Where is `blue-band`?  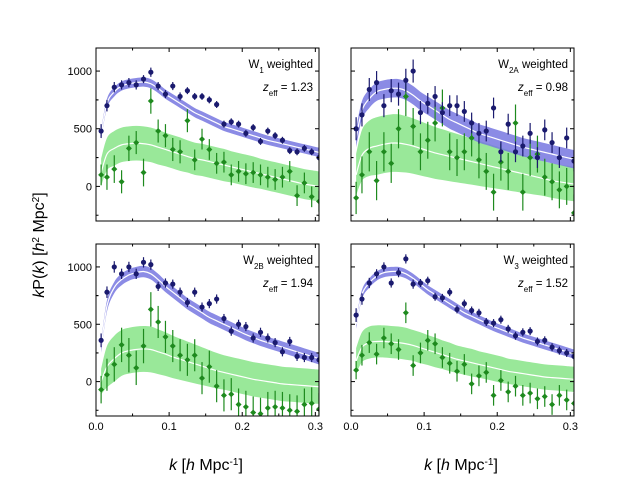
blue-band is located at coordinates (210, 117).